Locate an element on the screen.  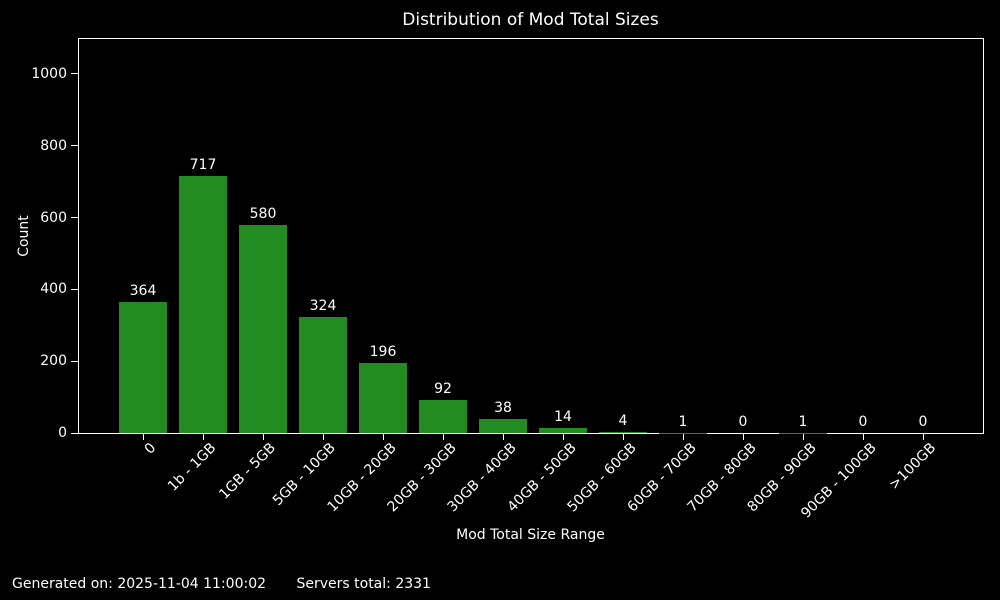
y-axis-label: Count is located at coordinates (24, 236).